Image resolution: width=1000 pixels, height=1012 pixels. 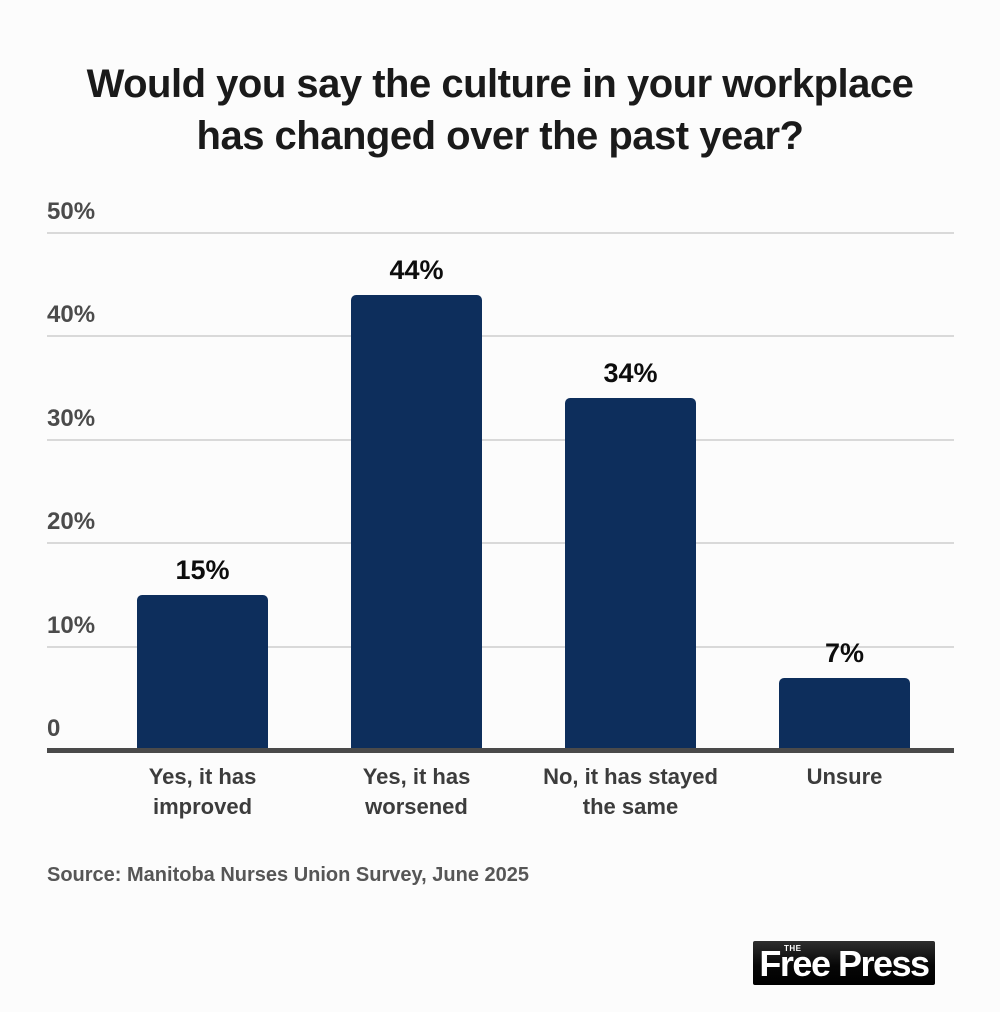 What do you see at coordinates (71, 418) in the screenshot?
I see `y-tick-label: 30%` at bounding box center [71, 418].